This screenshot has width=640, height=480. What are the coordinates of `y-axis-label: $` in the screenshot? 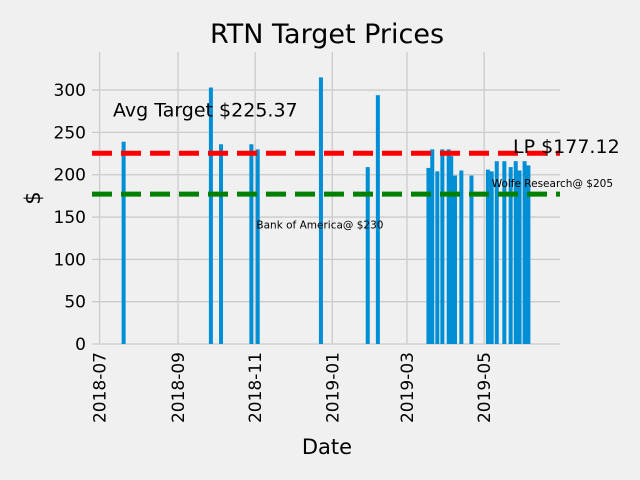 It's located at (33, 197).